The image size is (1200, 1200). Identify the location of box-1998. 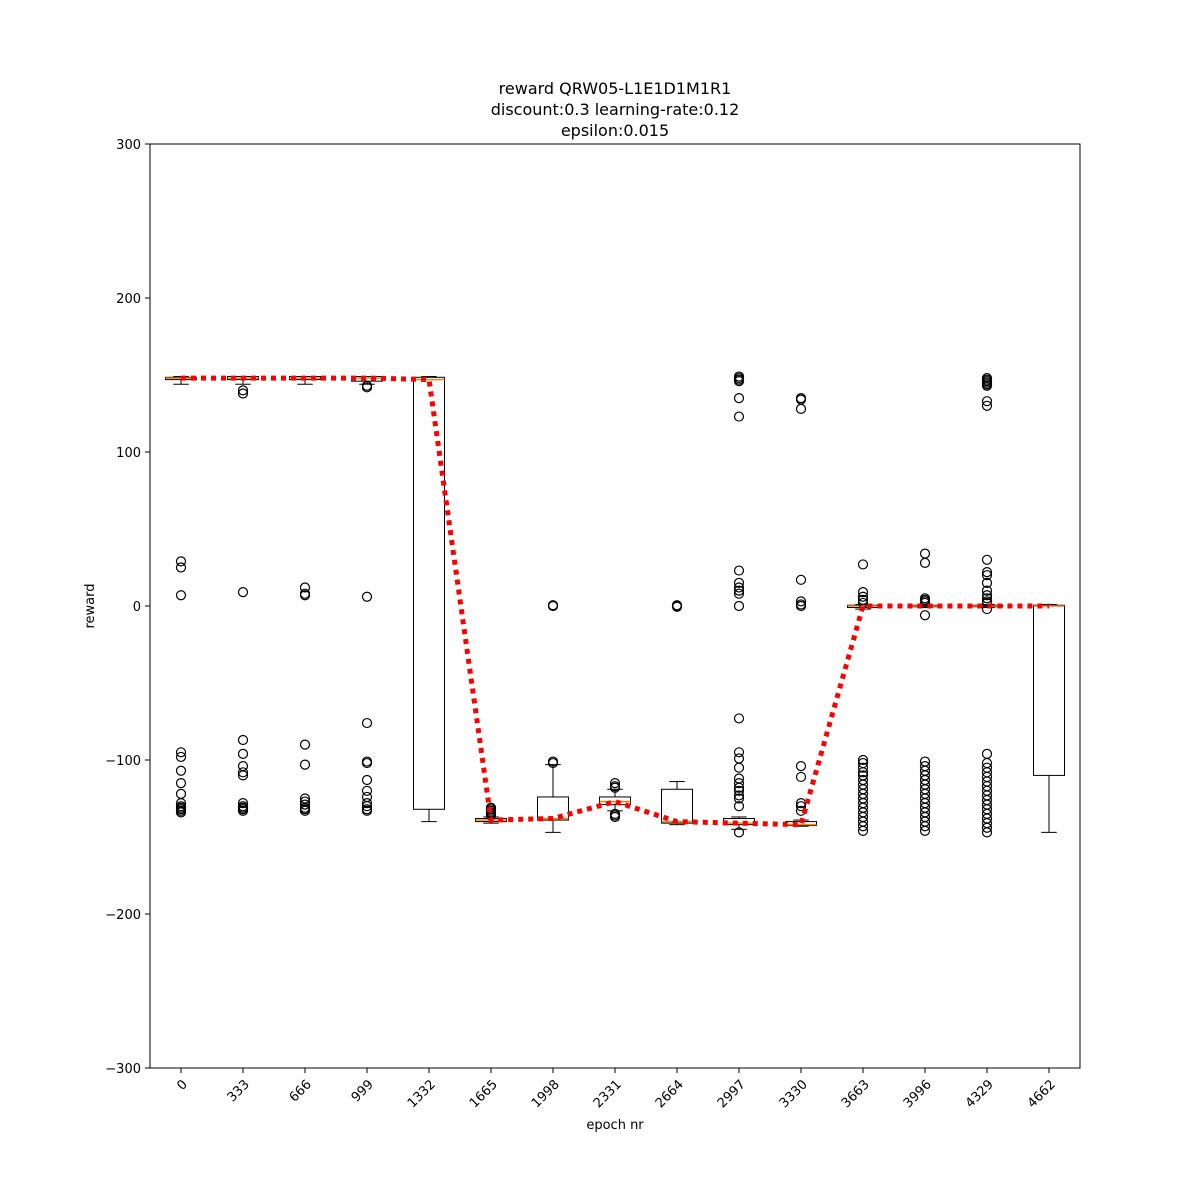
(553, 798).